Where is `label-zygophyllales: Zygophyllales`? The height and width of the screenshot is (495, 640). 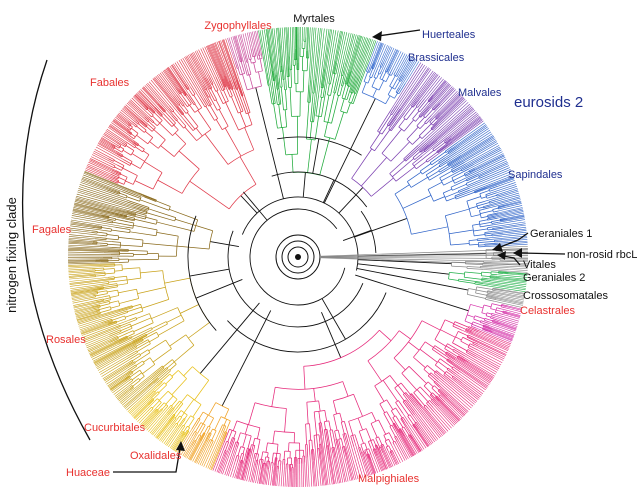 label-zygophyllales: Zygophyllales is located at coordinates (238, 26).